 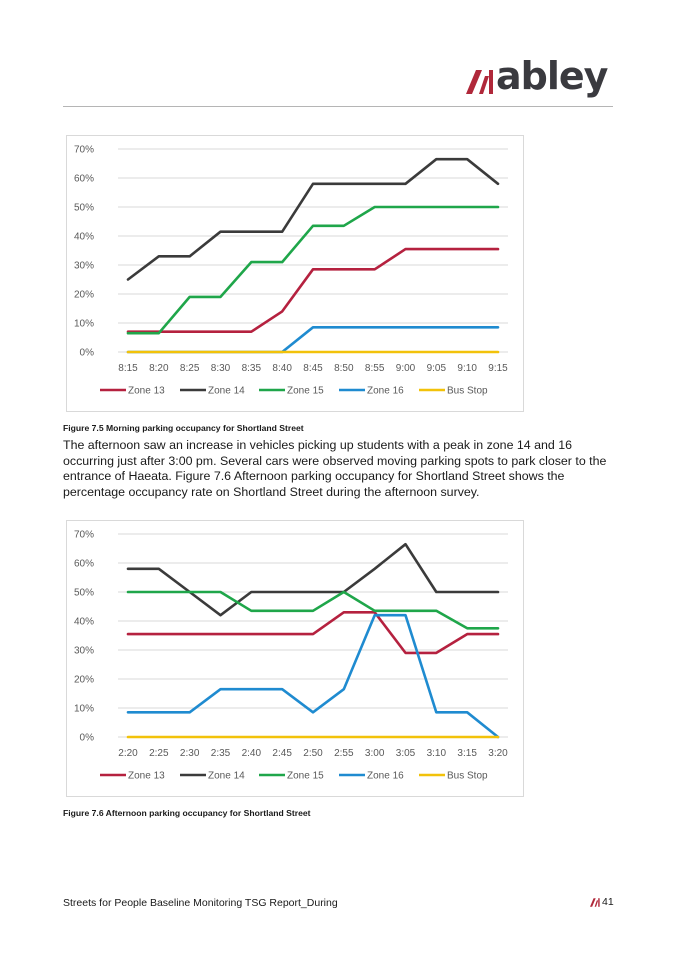 I want to click on x-tick-label: 2:50, so click(x=313, y=753).